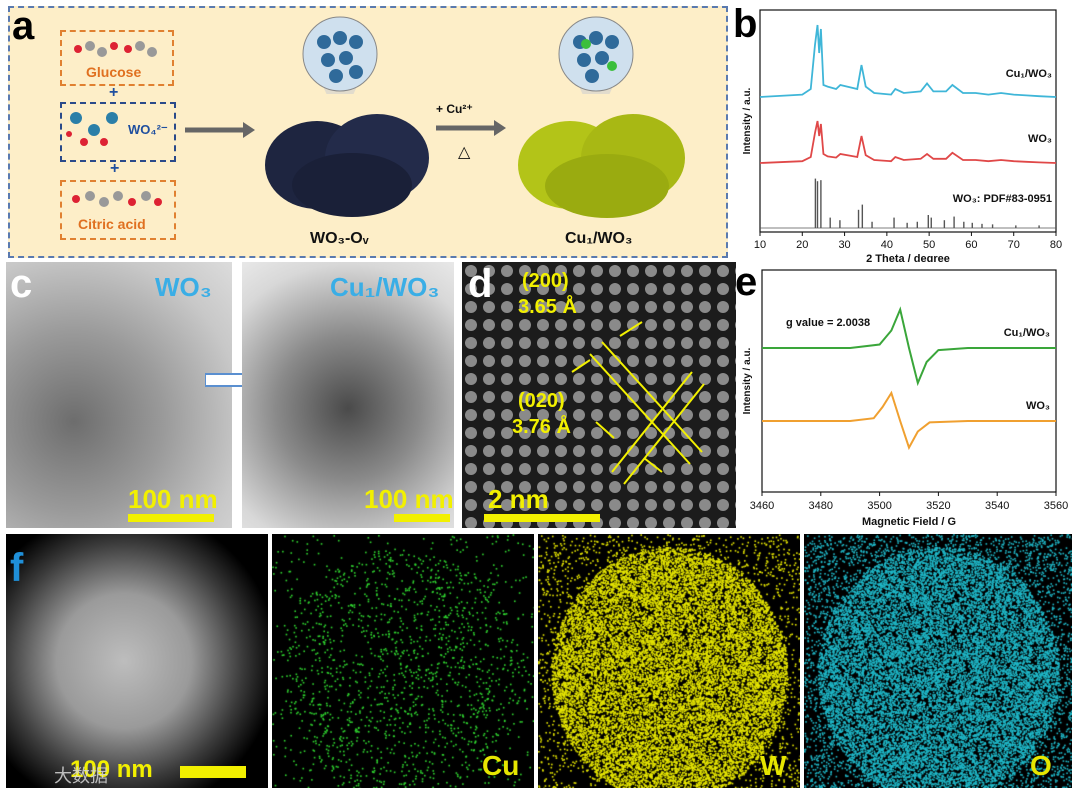 This screenshot has width=1080, height=795. I want to click on cu-label: + Cu²⁺, so click(454, 109).